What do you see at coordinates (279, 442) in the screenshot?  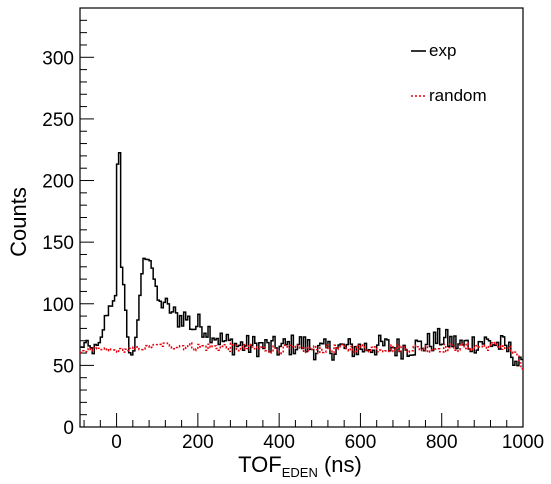 I see `x-tick-label: 400` at bounding box center [279, 442].